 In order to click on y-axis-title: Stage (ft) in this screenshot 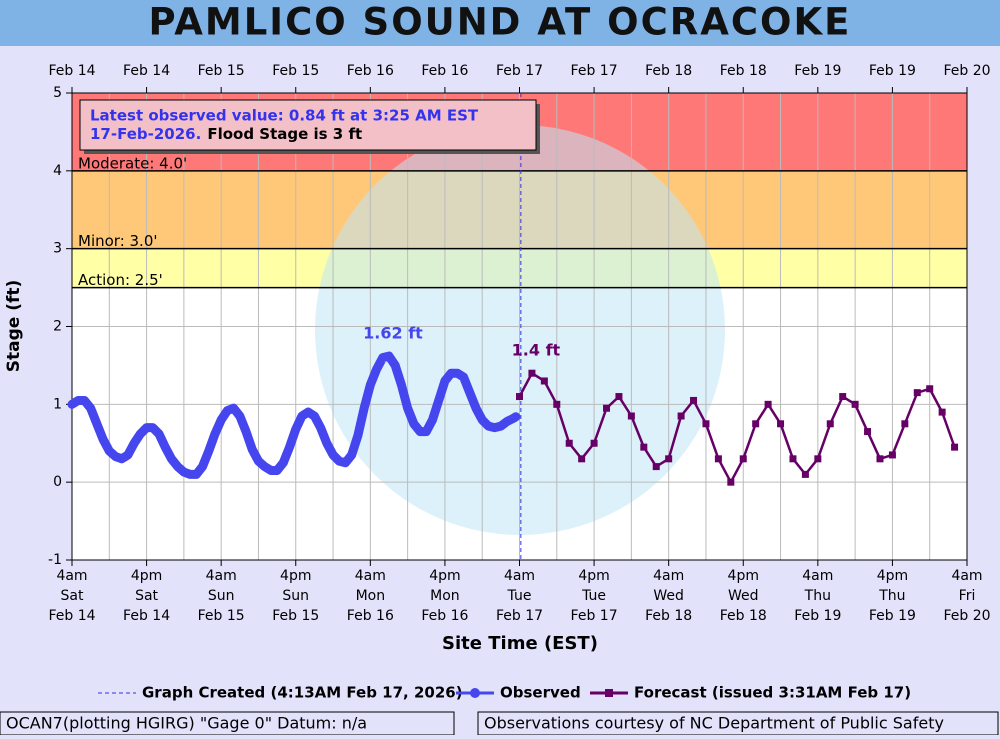, I will do `click(14, 326)`.